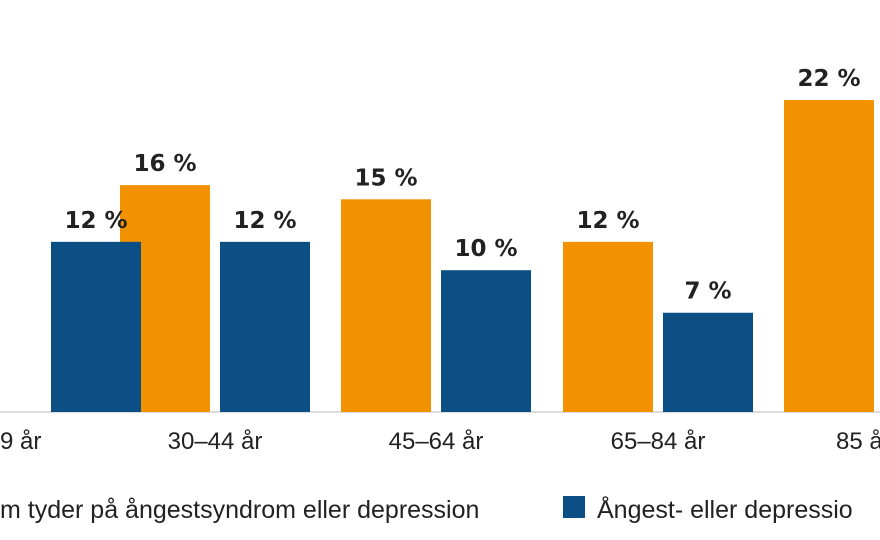 The width and height of the screenshot is (880, 540). What do you see at coordinates (95, 221) in the screenshot?
I see `bar-value-label-series2-cat1: 12 %` at bounding box center [95, 221].